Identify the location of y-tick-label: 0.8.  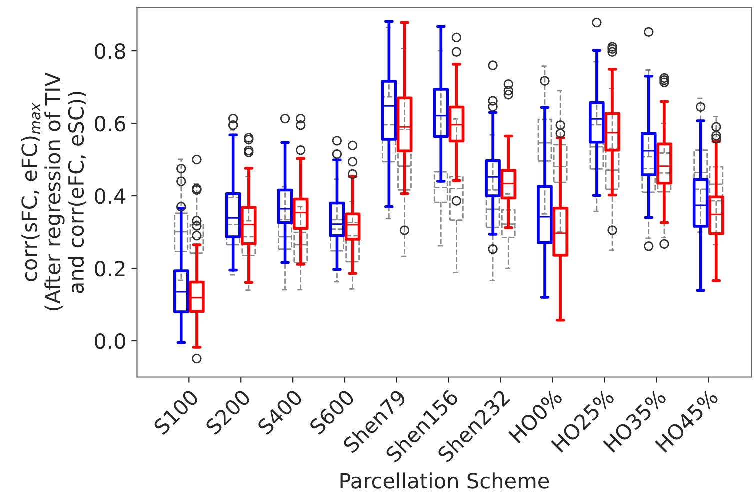
(110, 51).